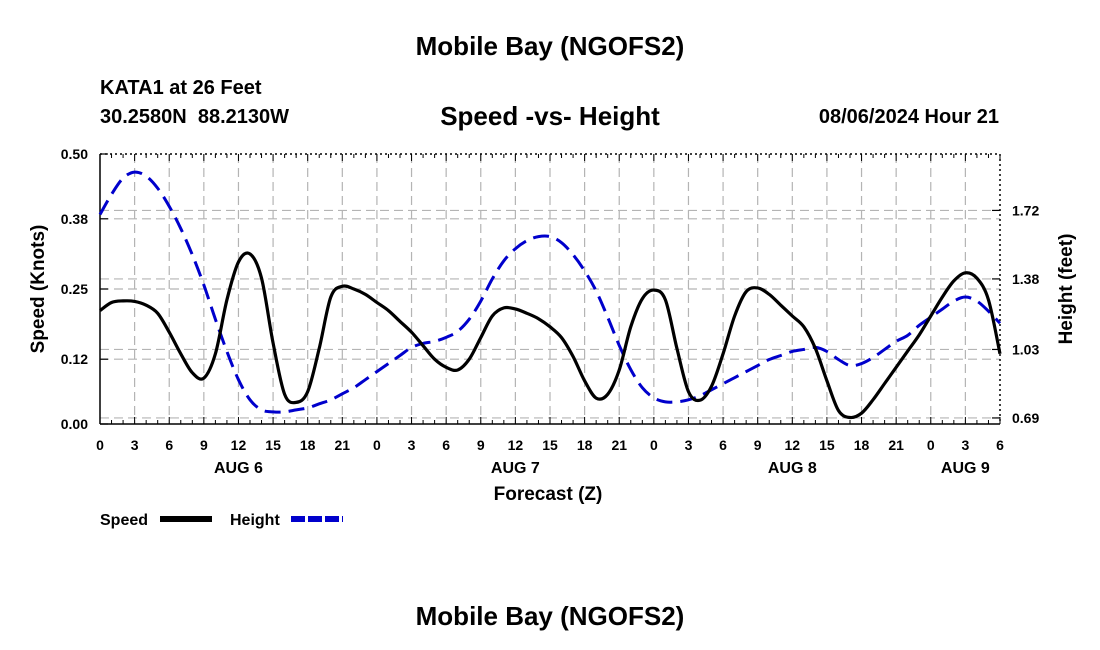 The image size is (1100, 650). What do you see at coordinates (74, 289) in the screenshot?
I see `y-tick-label: 0.25` at bounding box center [74, 289].